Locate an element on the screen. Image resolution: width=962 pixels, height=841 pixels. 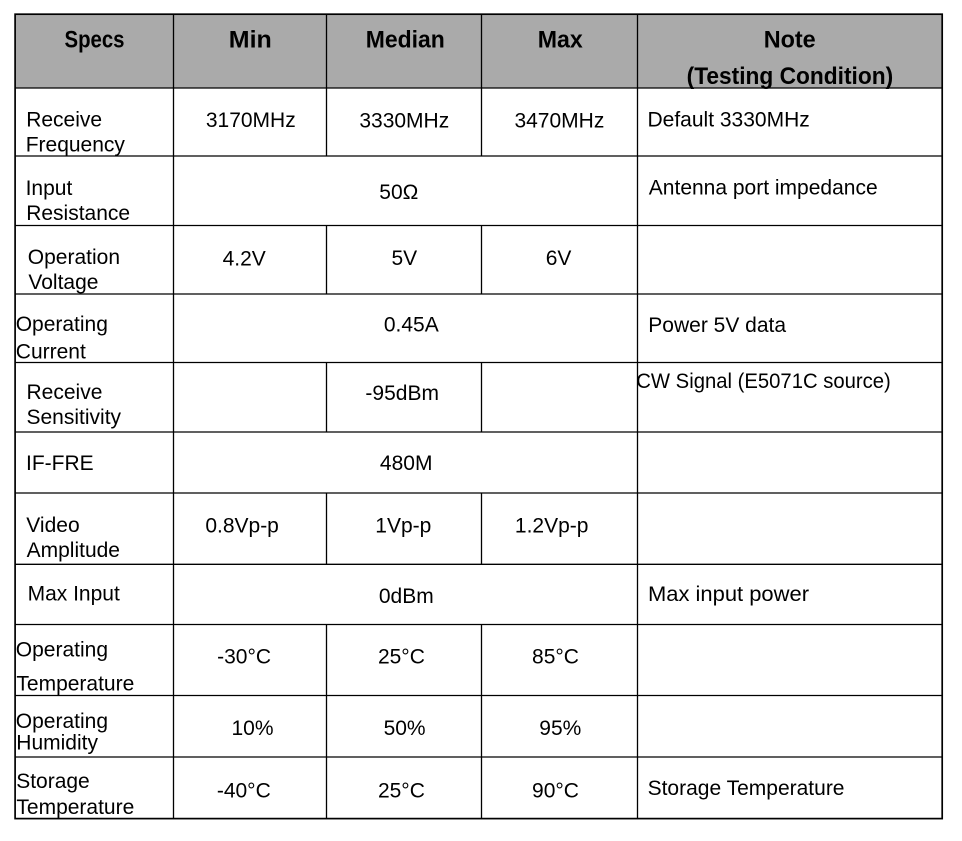
svg-text: Default 3330MHz is located at coordinates (729, 120).